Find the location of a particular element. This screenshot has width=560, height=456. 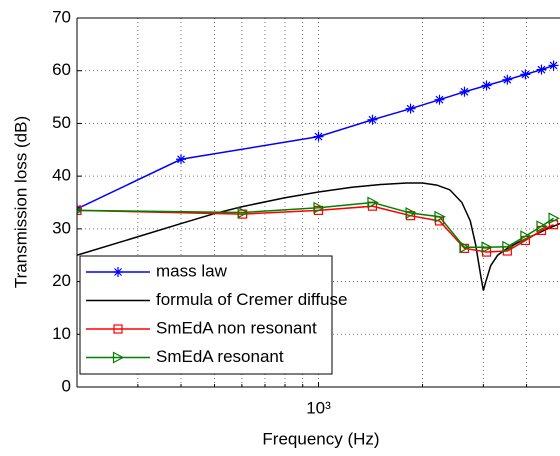

legend-label: SmEdA resonant is located at coordinates (220, 356).